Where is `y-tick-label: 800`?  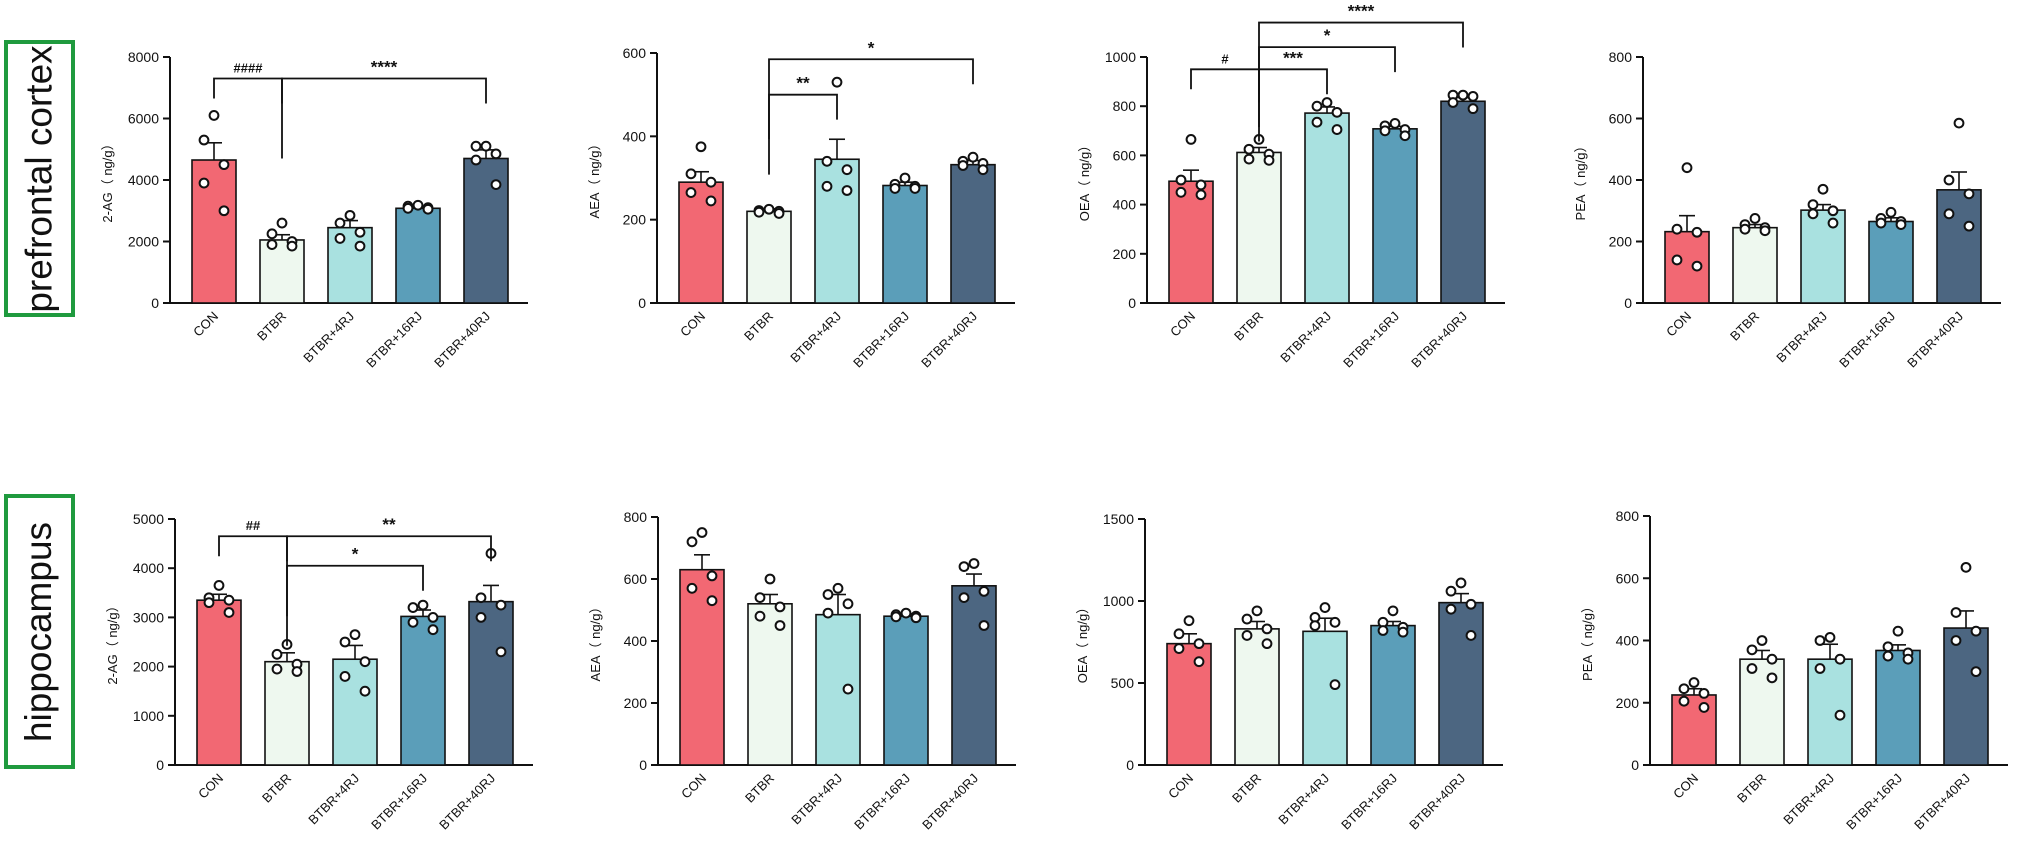
y-tick-label: 800 is located at coordinates (1628, 516).